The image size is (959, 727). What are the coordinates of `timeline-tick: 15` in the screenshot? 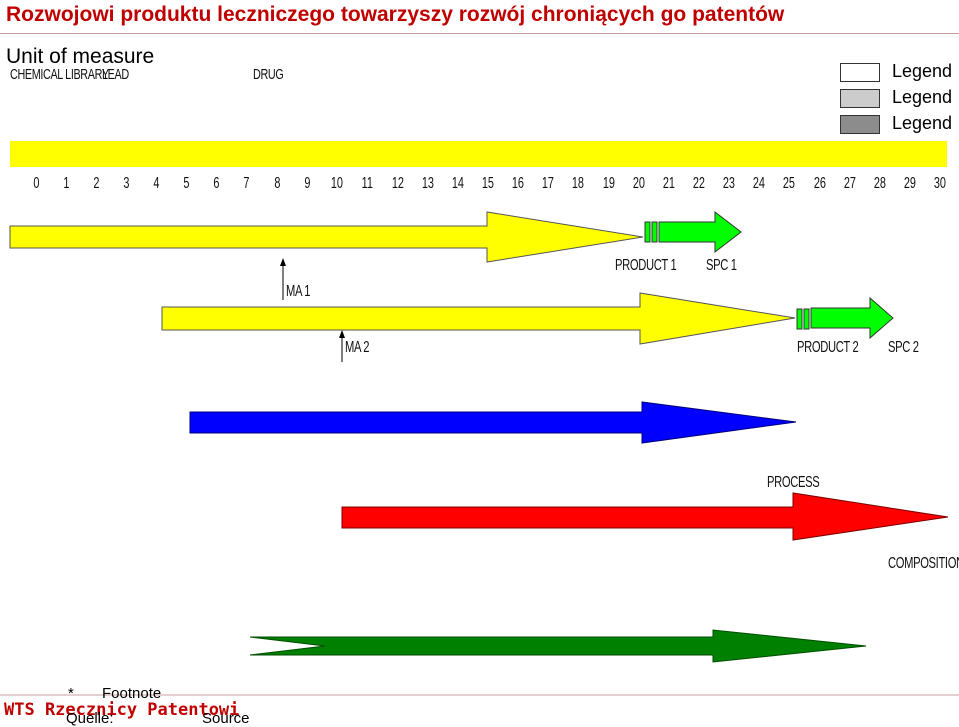 It's located at (488, 183).